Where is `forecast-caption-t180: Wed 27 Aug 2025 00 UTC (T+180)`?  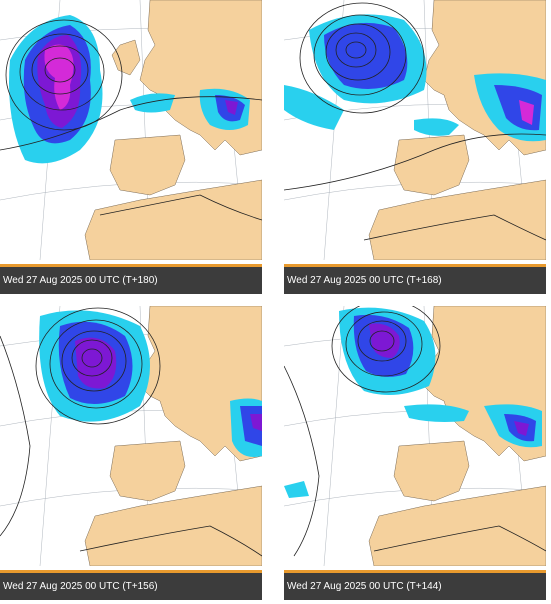 forecast-caption-t180: Wed 27 Aug 2025 00 UTC (T+180) is located at coordinates (131, 279).